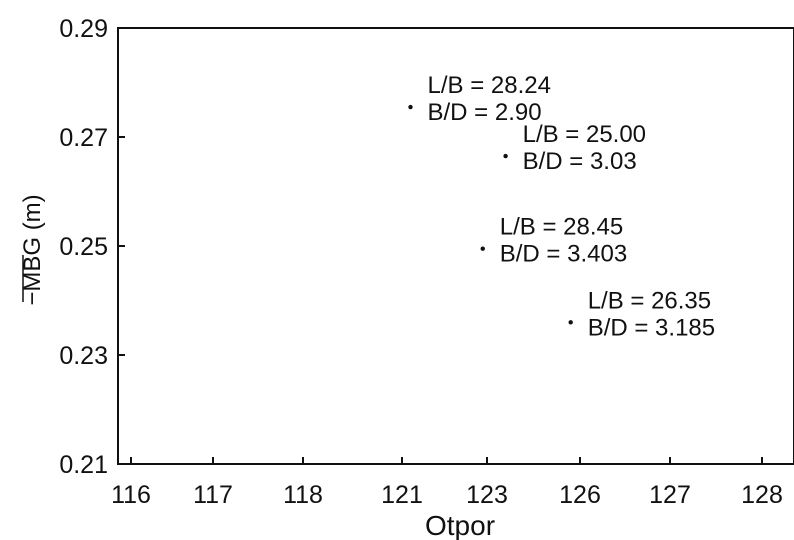 The width and height of the screenshot is (794, 540). Describe the element at coordinates (303, 495) in the screenshot. I see `x-tick-label: 118` at that location.